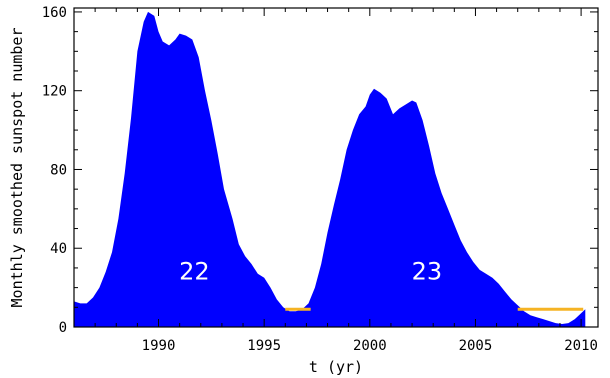 The height and width of the screenshot is (378, 610). I want to click on y-tick-label-80: 80, so click(58, 170).